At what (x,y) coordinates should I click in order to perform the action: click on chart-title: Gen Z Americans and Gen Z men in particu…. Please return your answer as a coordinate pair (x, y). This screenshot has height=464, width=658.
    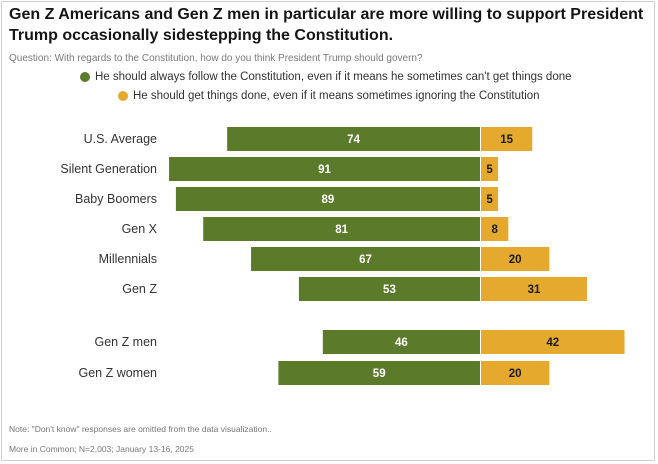
    Looking at the image, I should click on (326, 25).